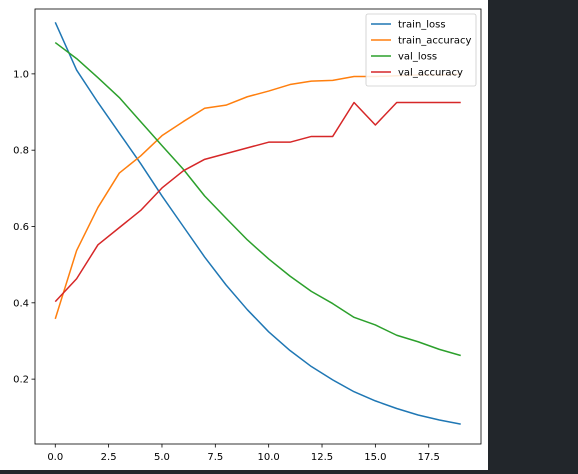 The image size is (578, 474). Describe the element at coordinates (21, 380) in the screenshot. I see `y-tick-label: 0.2` at that location.